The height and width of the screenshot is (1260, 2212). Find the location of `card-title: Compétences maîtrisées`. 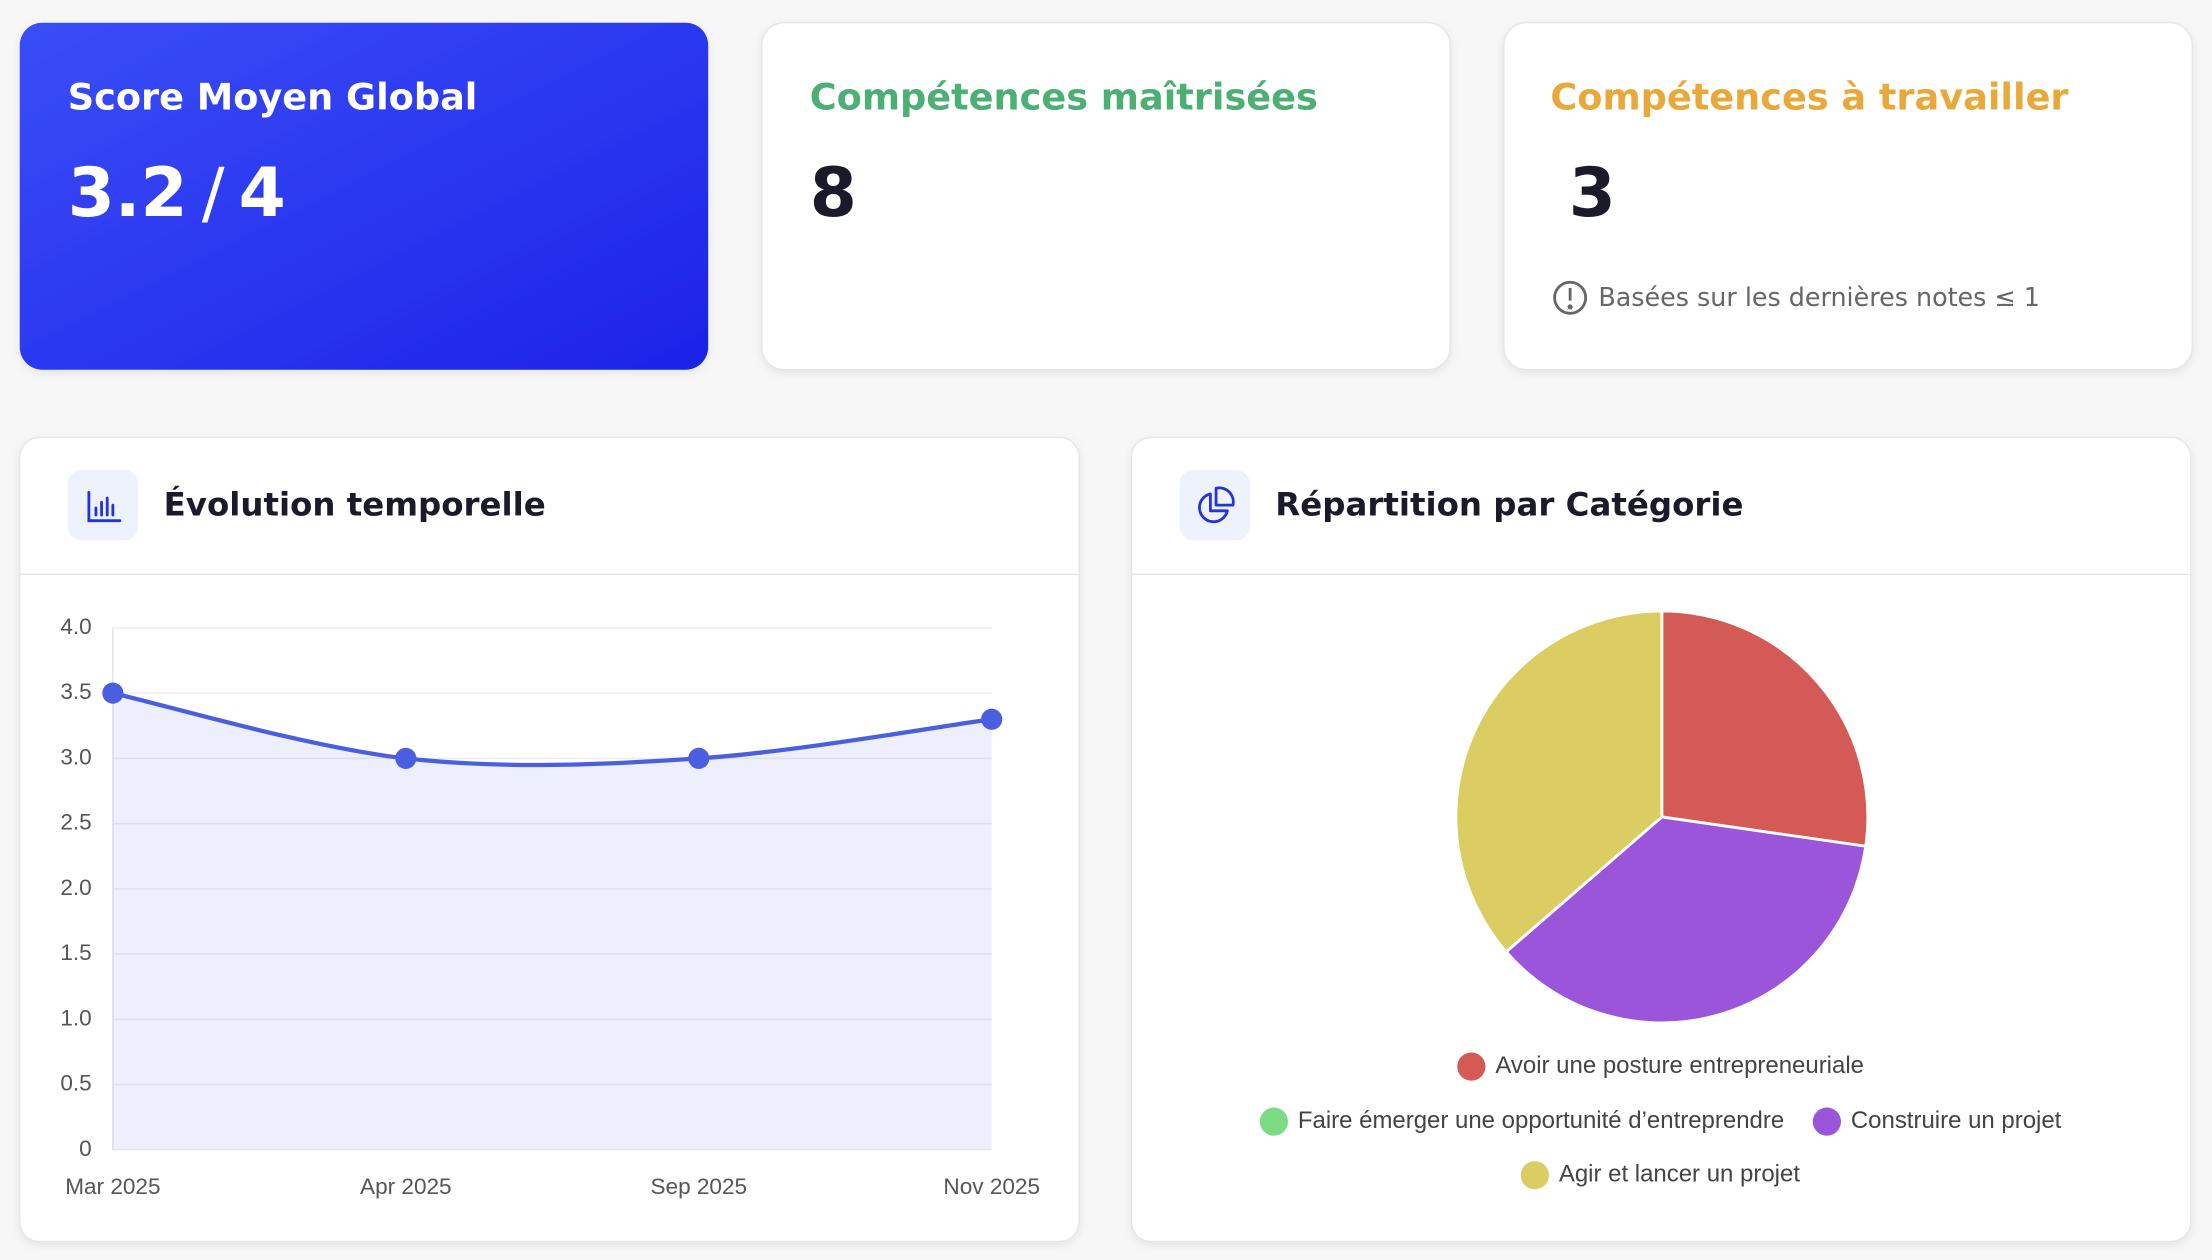

card-title: Compétences maîtrisées is located at coordinates (1064, 96).